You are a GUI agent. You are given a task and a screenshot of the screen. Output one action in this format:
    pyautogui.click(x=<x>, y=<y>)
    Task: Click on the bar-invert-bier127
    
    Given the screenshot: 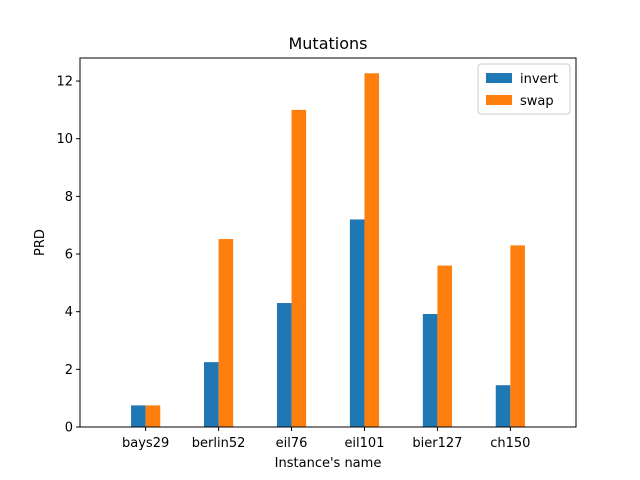 What is the action you would take?
    pyautogui.click(x=430, y=370)
    